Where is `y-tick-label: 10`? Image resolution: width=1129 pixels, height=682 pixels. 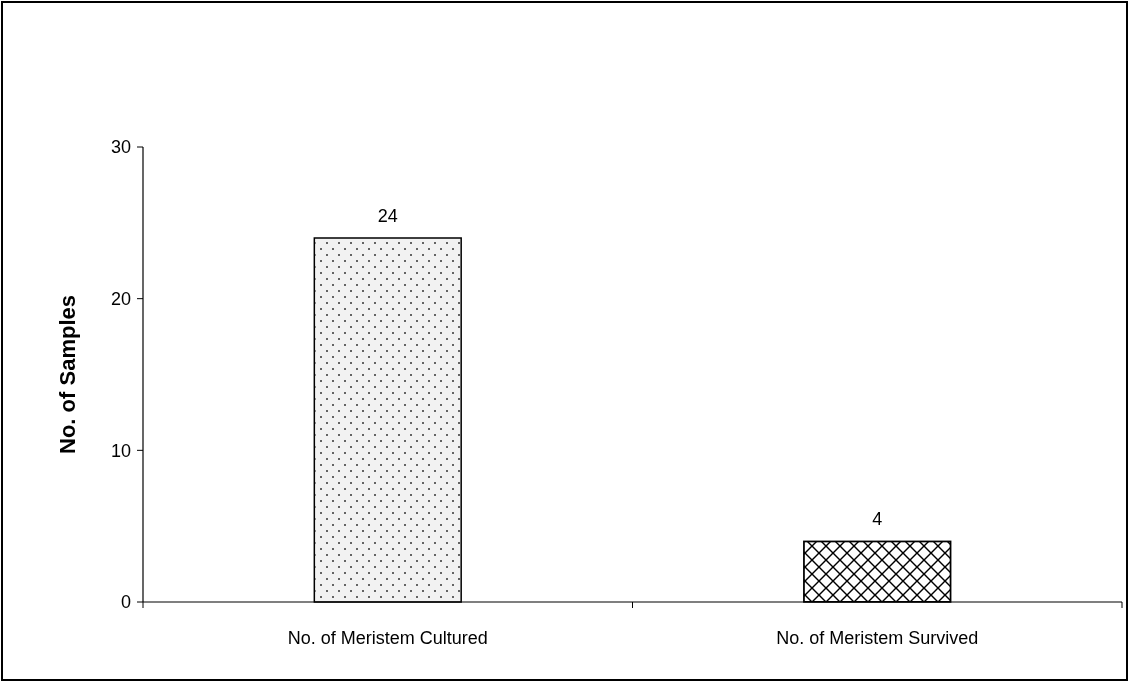
y-tick-label: 10 is located at coordinates (120, 450).